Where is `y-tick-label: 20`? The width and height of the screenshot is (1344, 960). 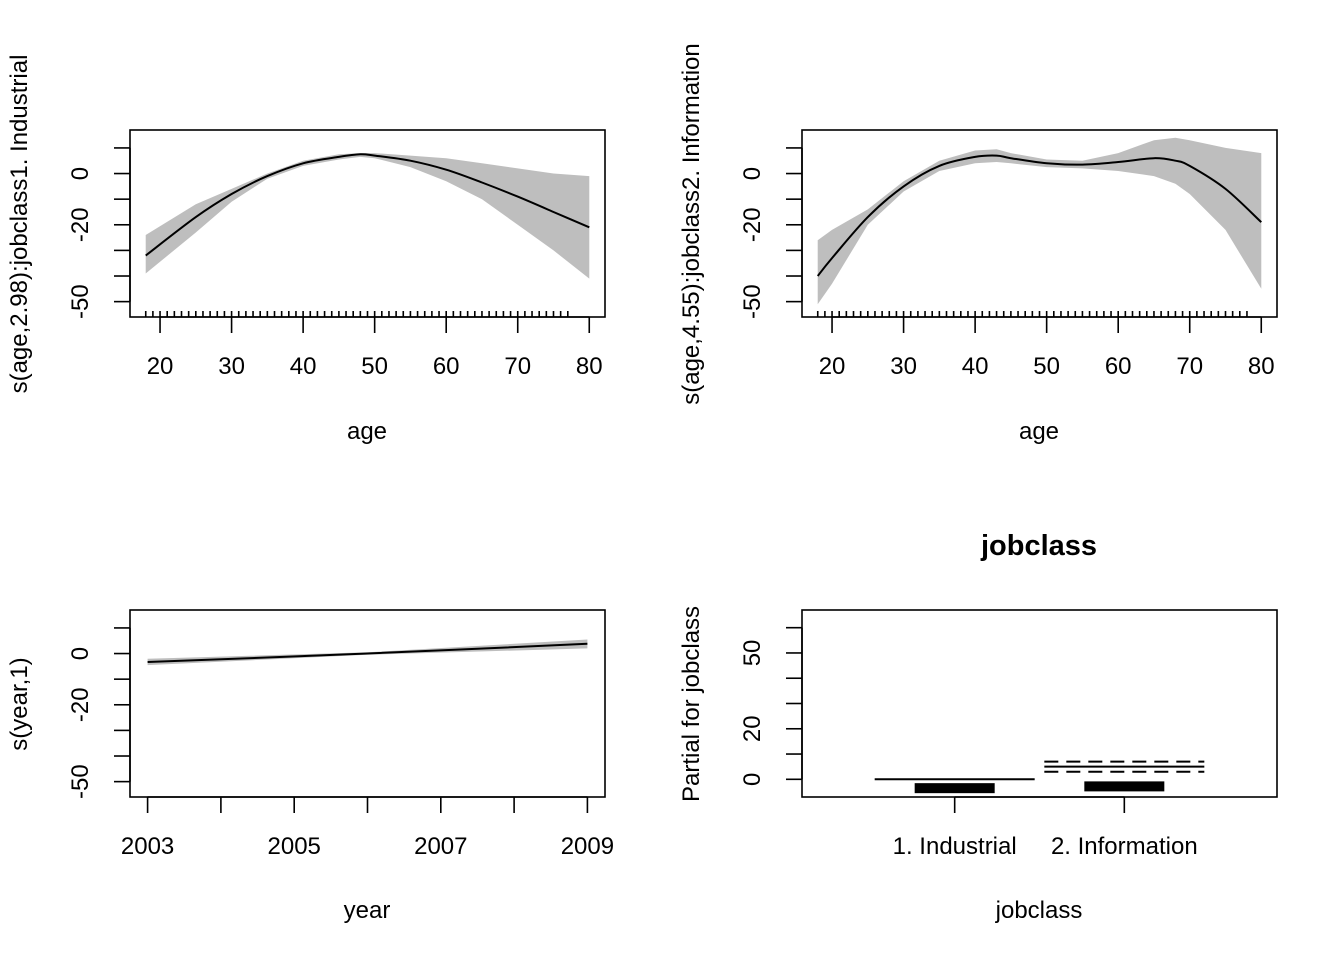
y-tick-label: 20 is located at coordinates (752, 728).